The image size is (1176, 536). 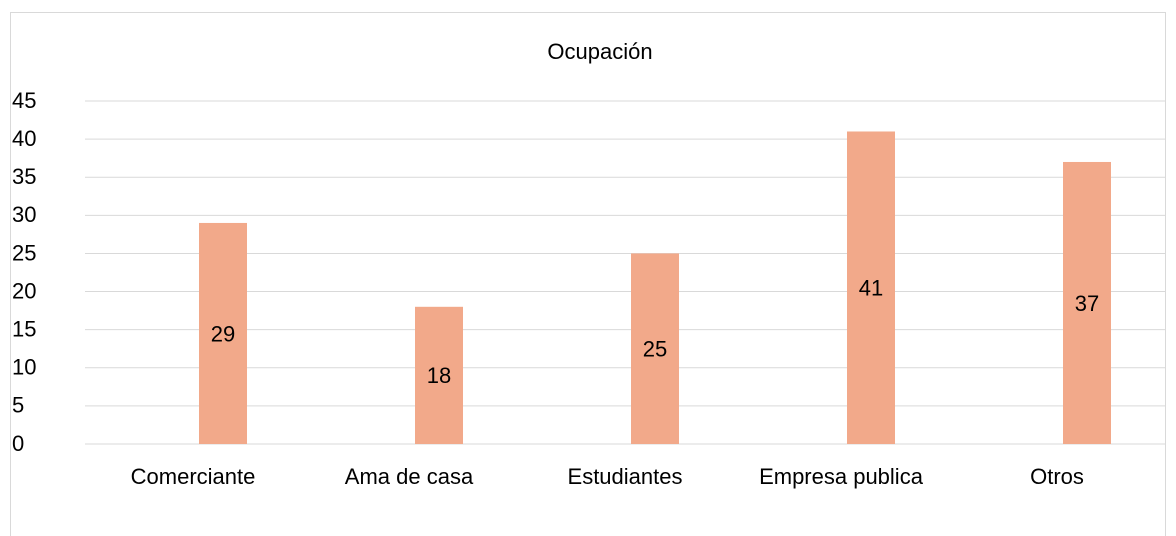 I want to click on data-label: 41, so click(x=871, y=288).